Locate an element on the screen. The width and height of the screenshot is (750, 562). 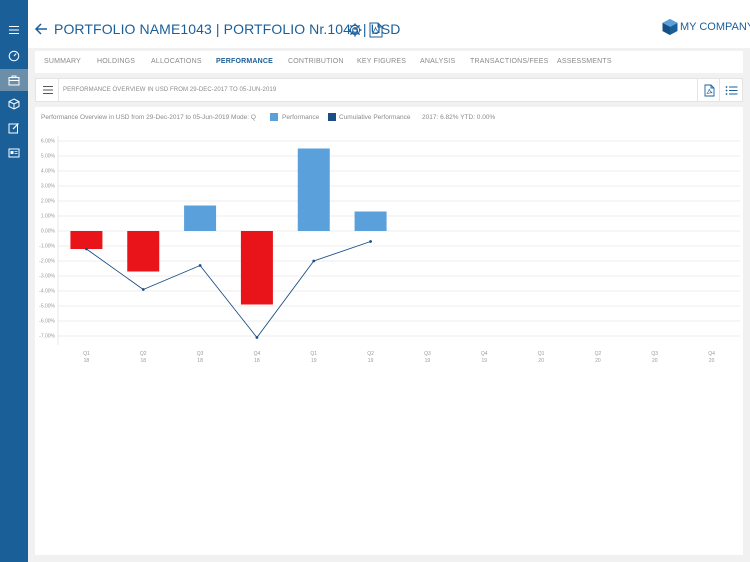
y-tick-label: 0.00% is located at coordinates (48, 232).